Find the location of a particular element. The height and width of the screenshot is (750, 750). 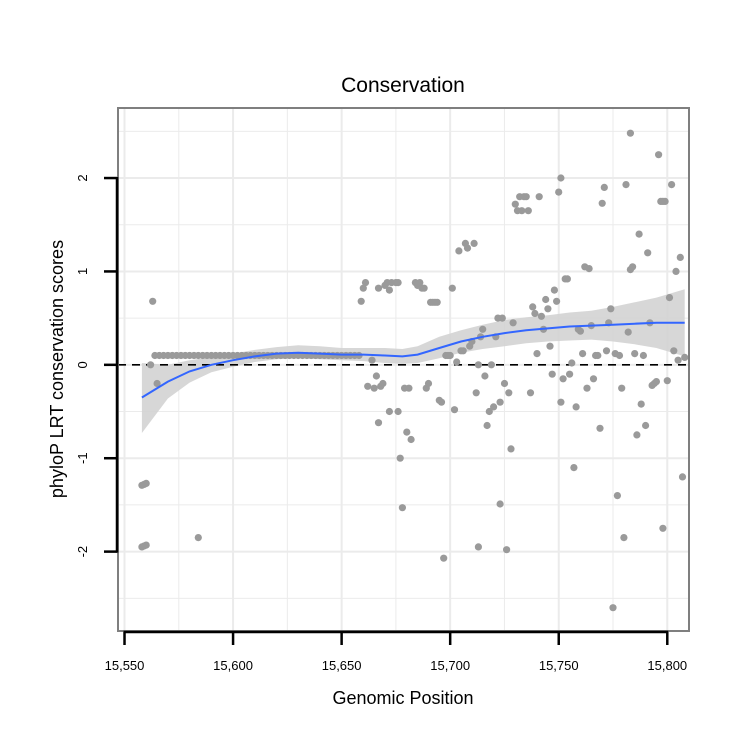

x-tick-label: 15,800 is located at coordinates (667, 665).